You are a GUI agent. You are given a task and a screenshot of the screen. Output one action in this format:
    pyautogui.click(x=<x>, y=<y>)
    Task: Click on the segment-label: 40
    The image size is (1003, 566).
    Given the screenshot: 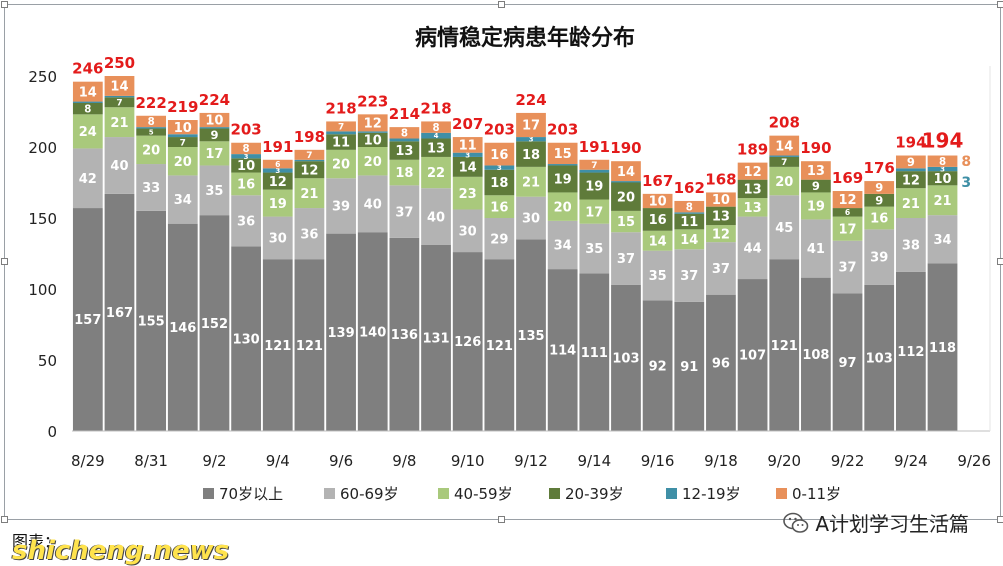 What is the action you would take?
    pyautogui.click(x=373, y=204)
    